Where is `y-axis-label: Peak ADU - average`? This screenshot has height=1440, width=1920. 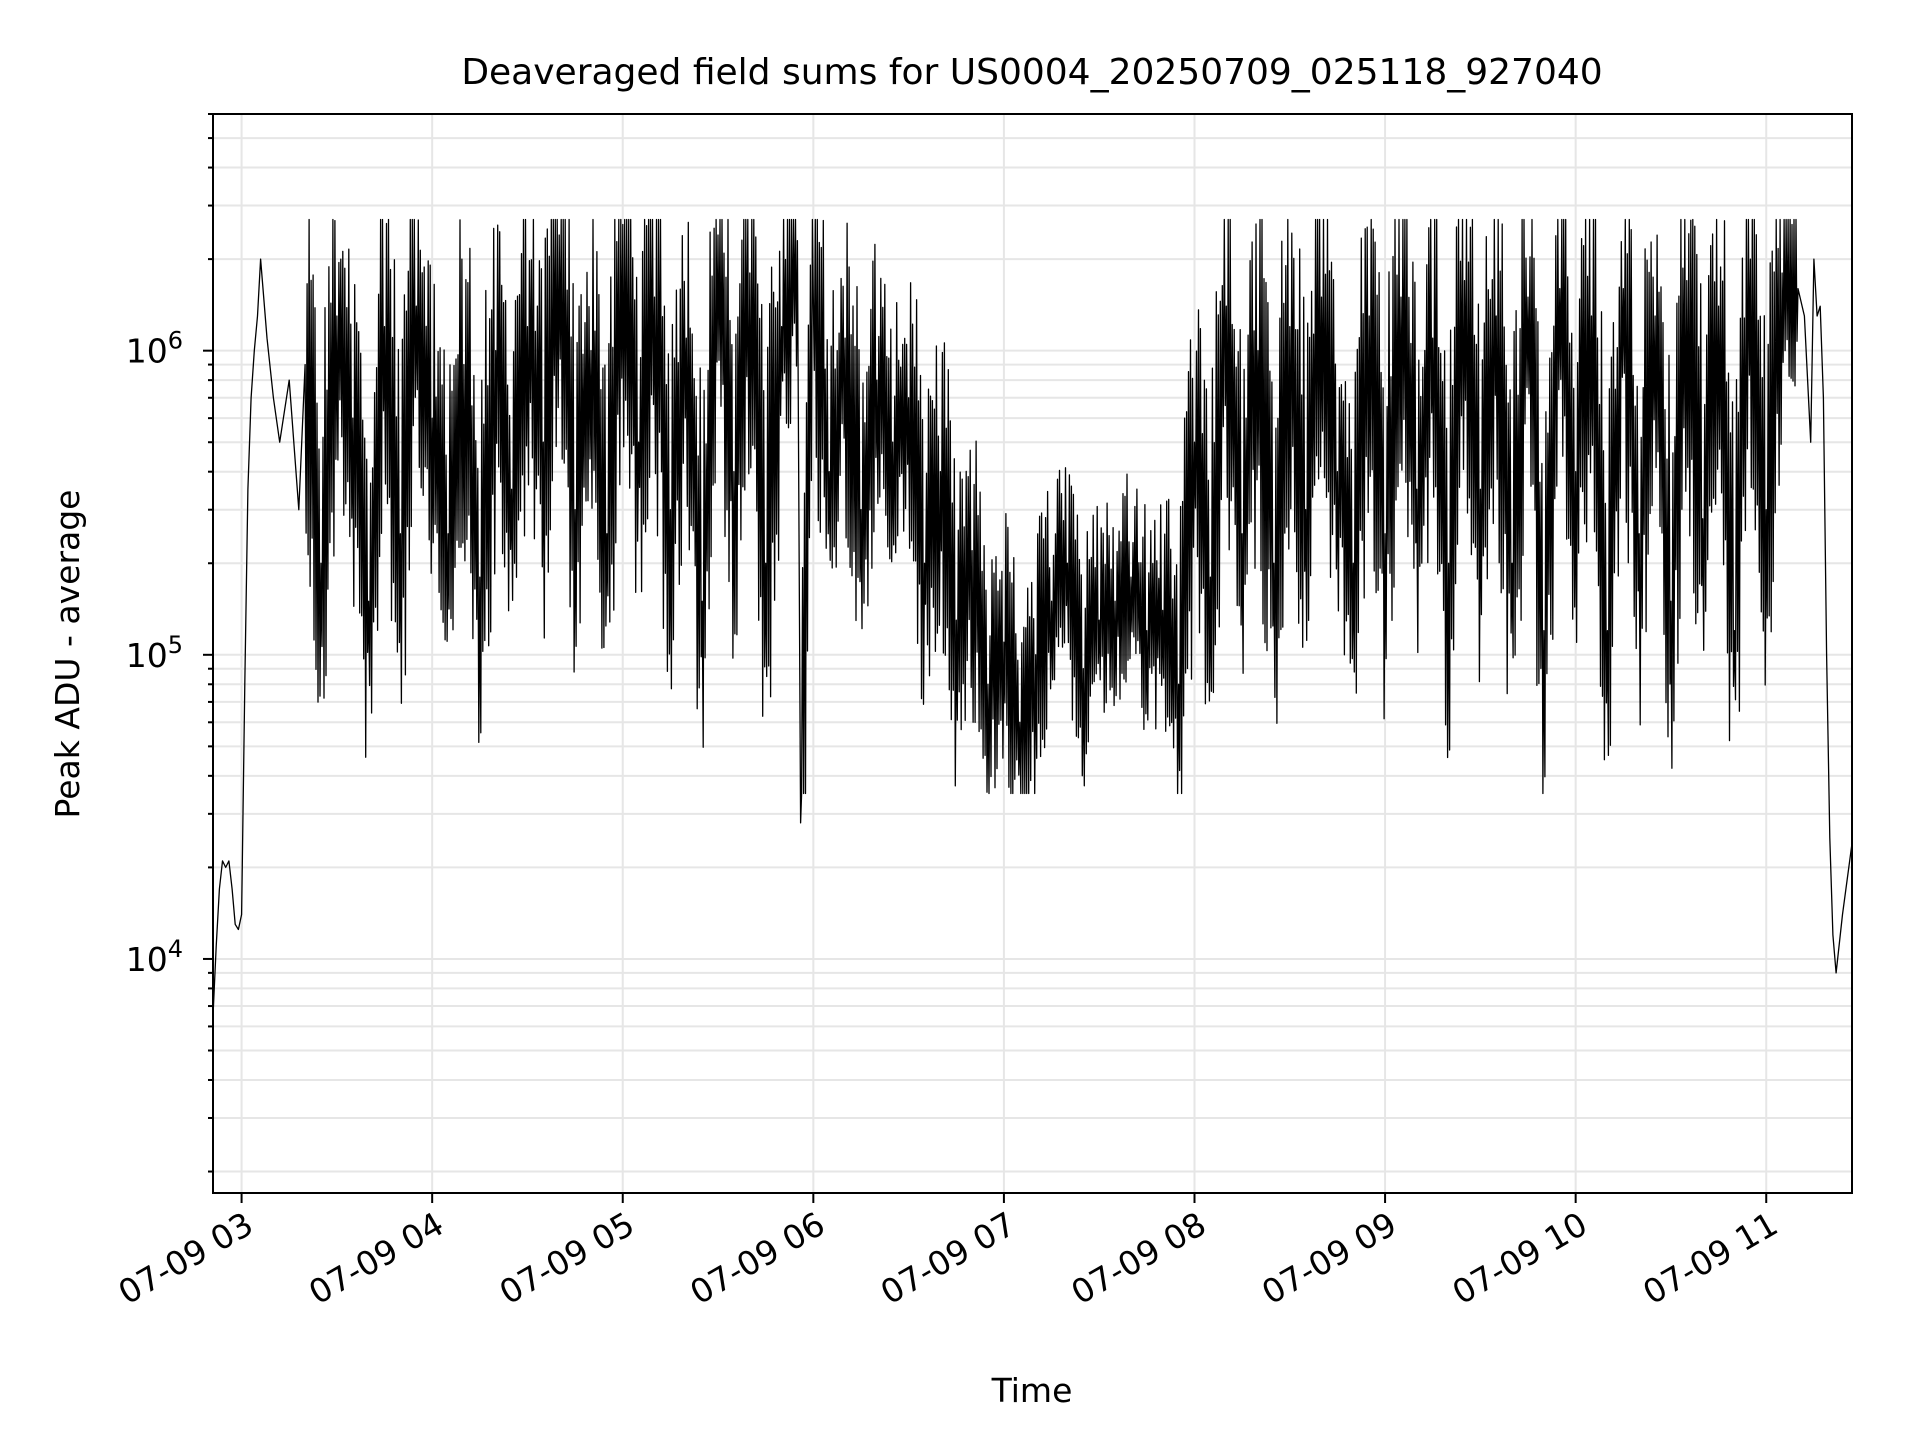
y-axis-label: Peak ADU - average is located at coordinates (67, 654).